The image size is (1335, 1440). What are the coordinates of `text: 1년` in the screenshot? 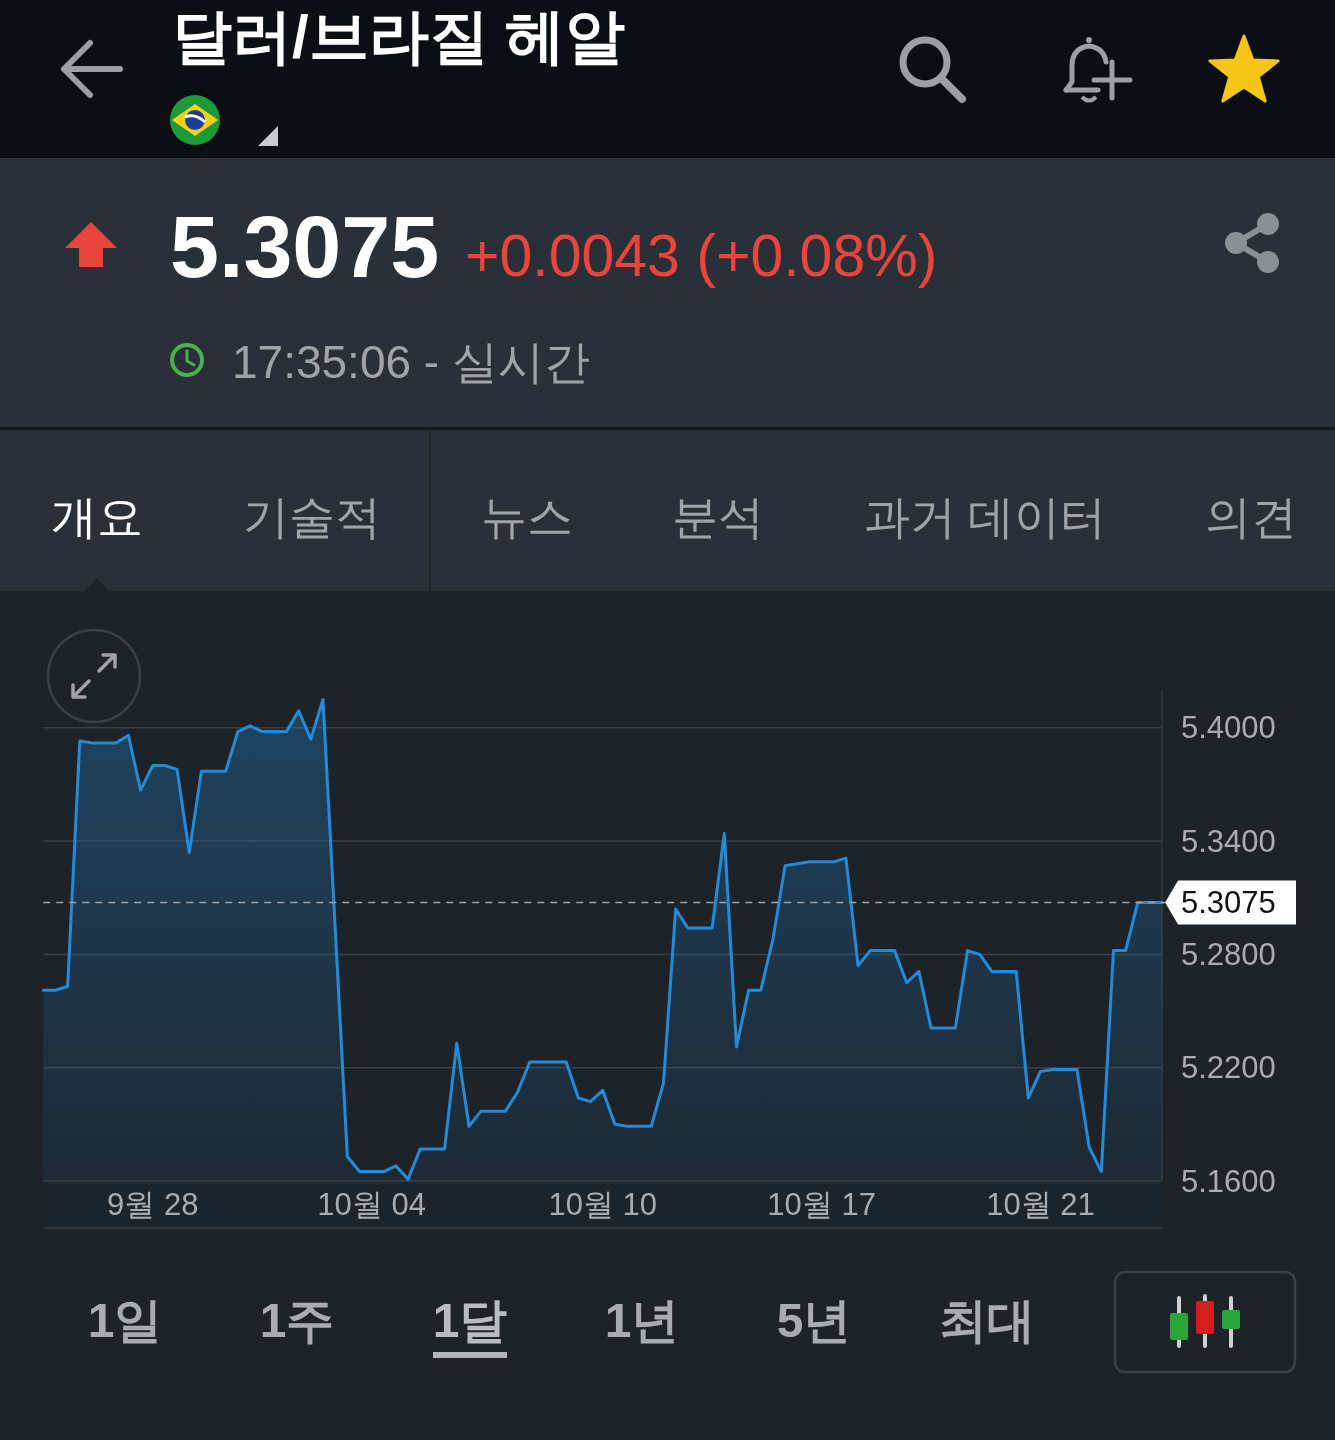 It's located at (642, 1320).